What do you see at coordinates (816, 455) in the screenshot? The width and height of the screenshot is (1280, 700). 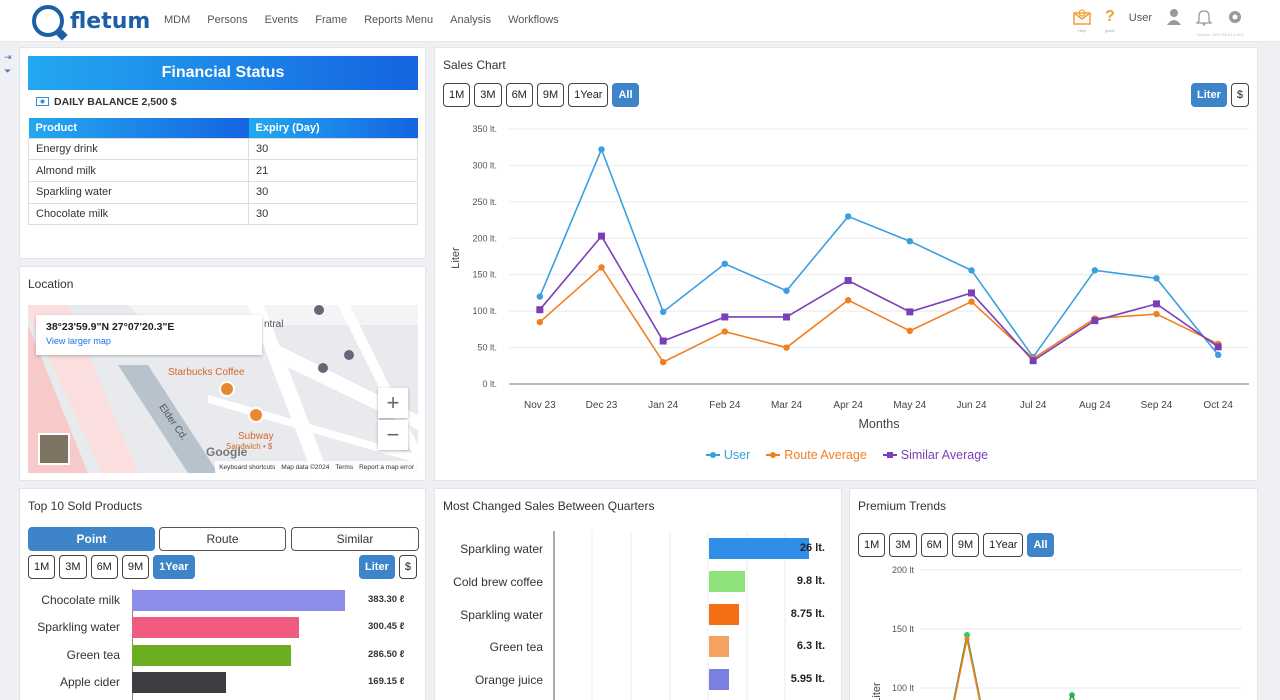 I see `legend-item-route-average: Route Average` at bounding box center [816, 455].